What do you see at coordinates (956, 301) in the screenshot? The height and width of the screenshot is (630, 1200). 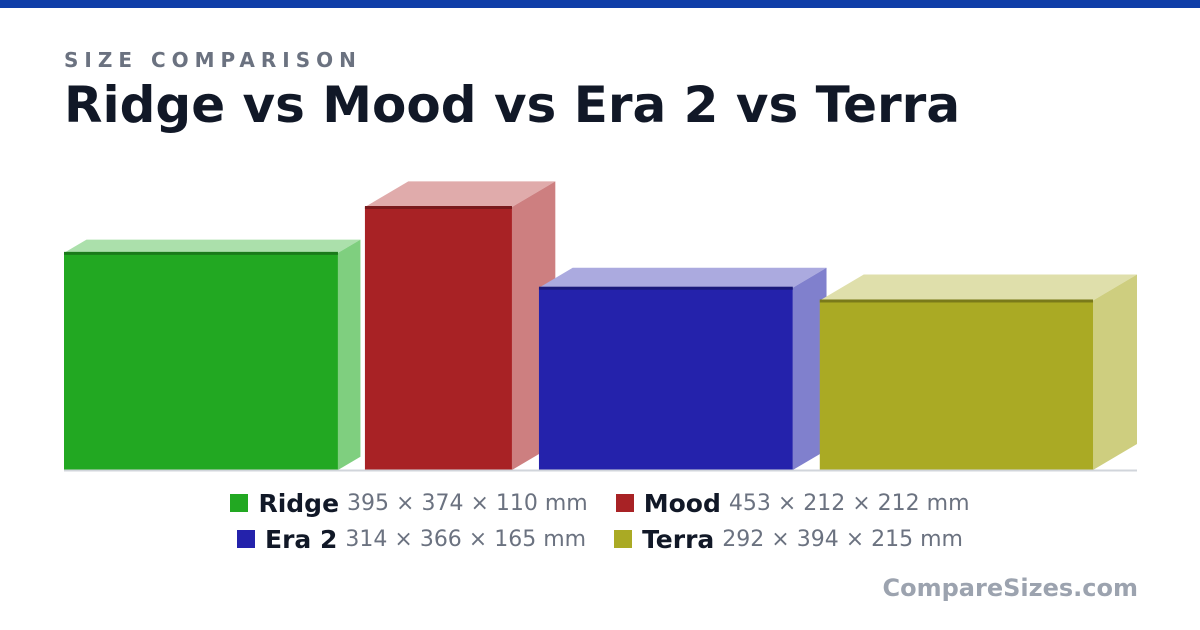 I see `bar-top-edge-terra` at bounding box center [956, 301].